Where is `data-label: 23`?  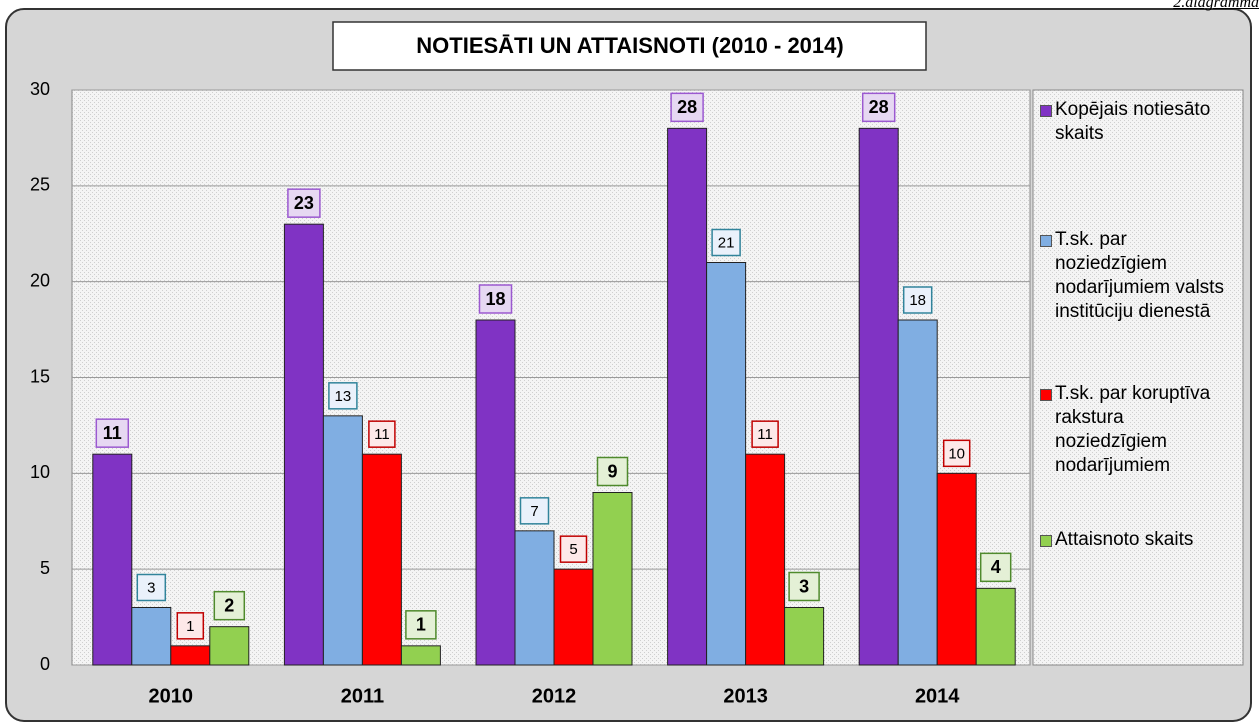
data-label: 23 is located at coordinates (304, 203).